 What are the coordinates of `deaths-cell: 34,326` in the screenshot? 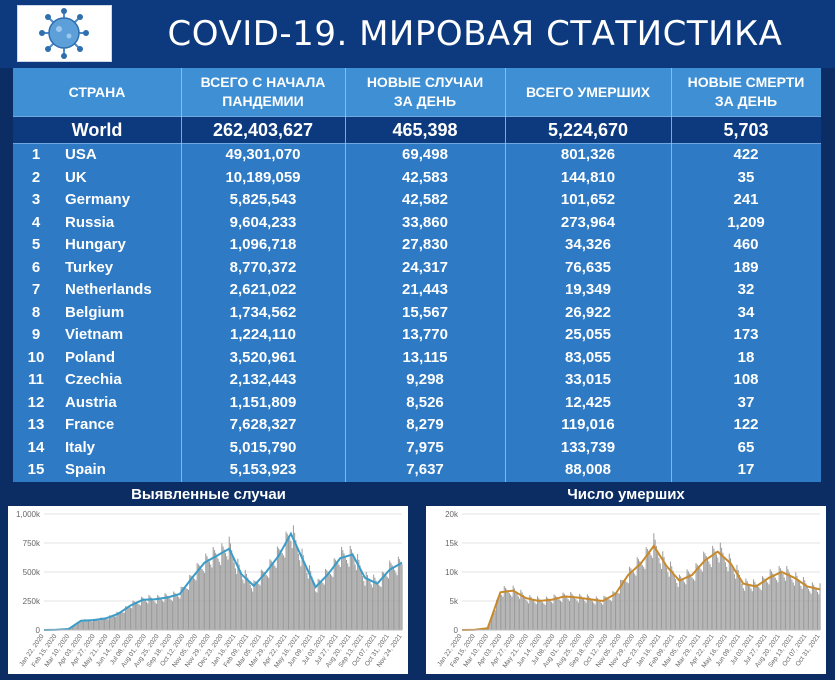 It's located at (588, 244).